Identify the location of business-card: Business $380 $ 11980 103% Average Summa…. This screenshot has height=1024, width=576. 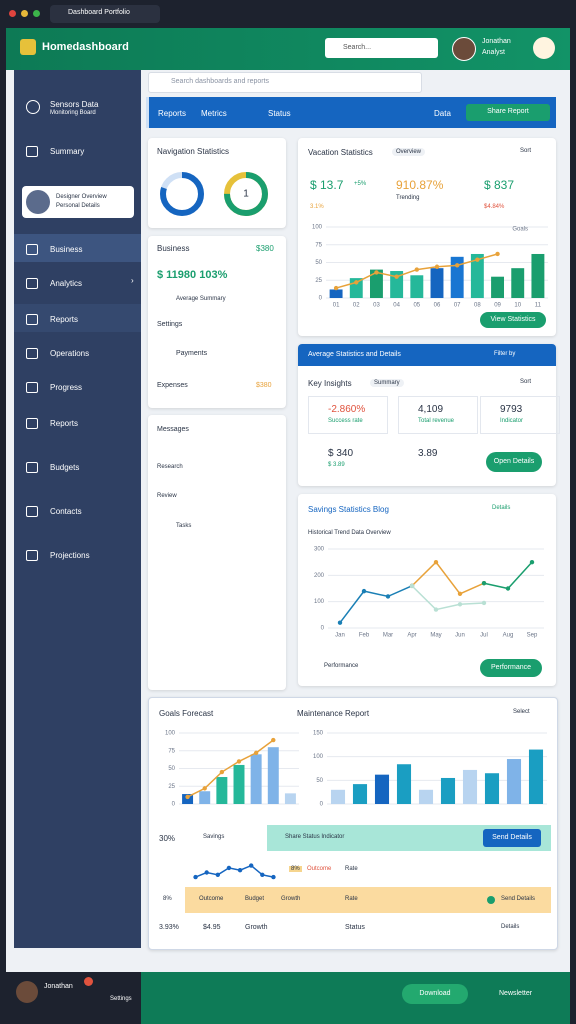
(217, 322).